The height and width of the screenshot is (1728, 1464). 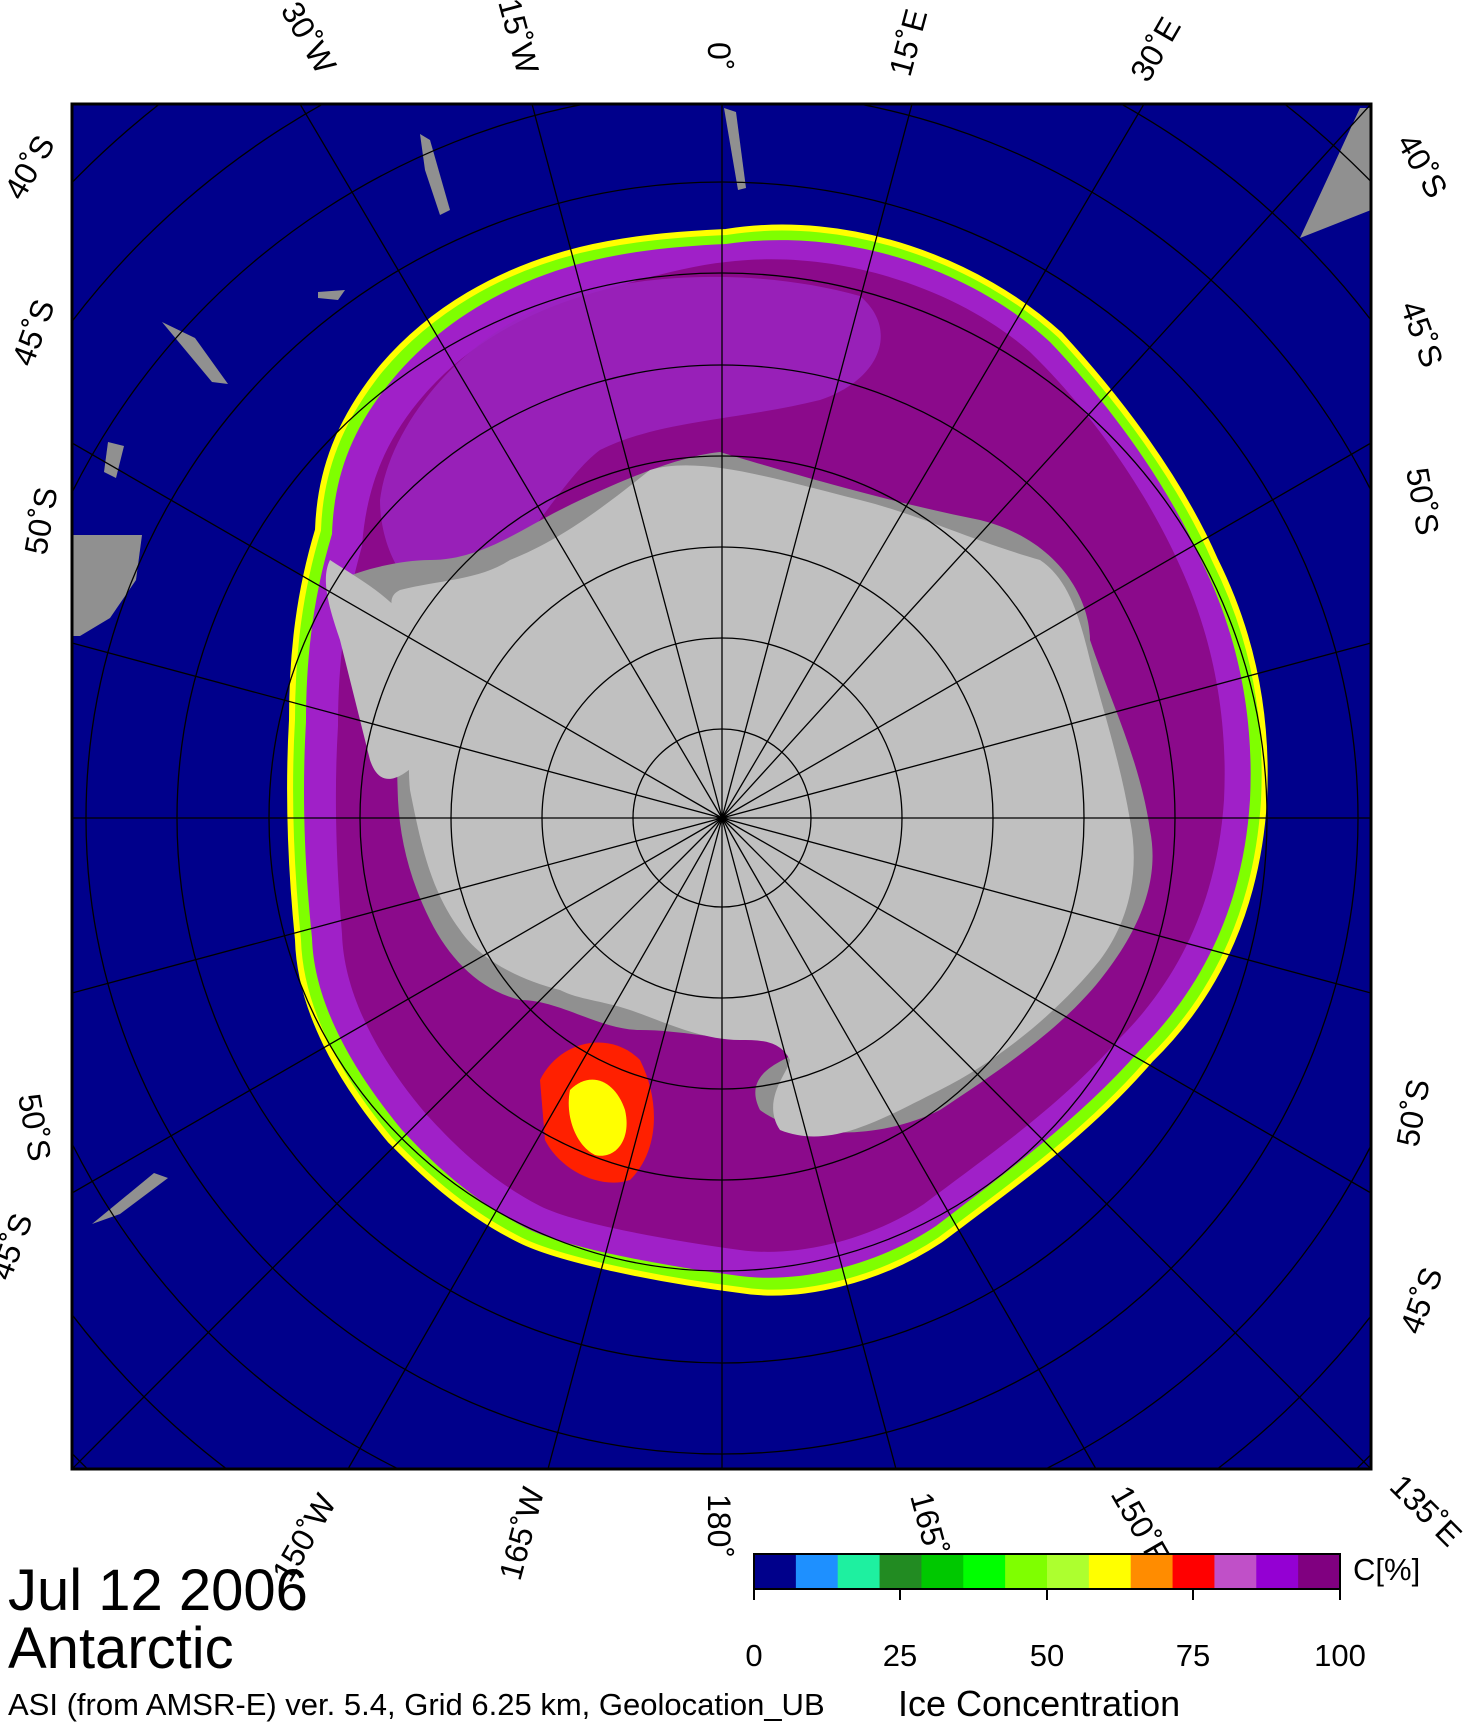 What do you see at coordinates (20, 1247) in the screenshot?
I see `lat-label-left-45s-lower: 45˚S` at bounding box center [20, 1247].